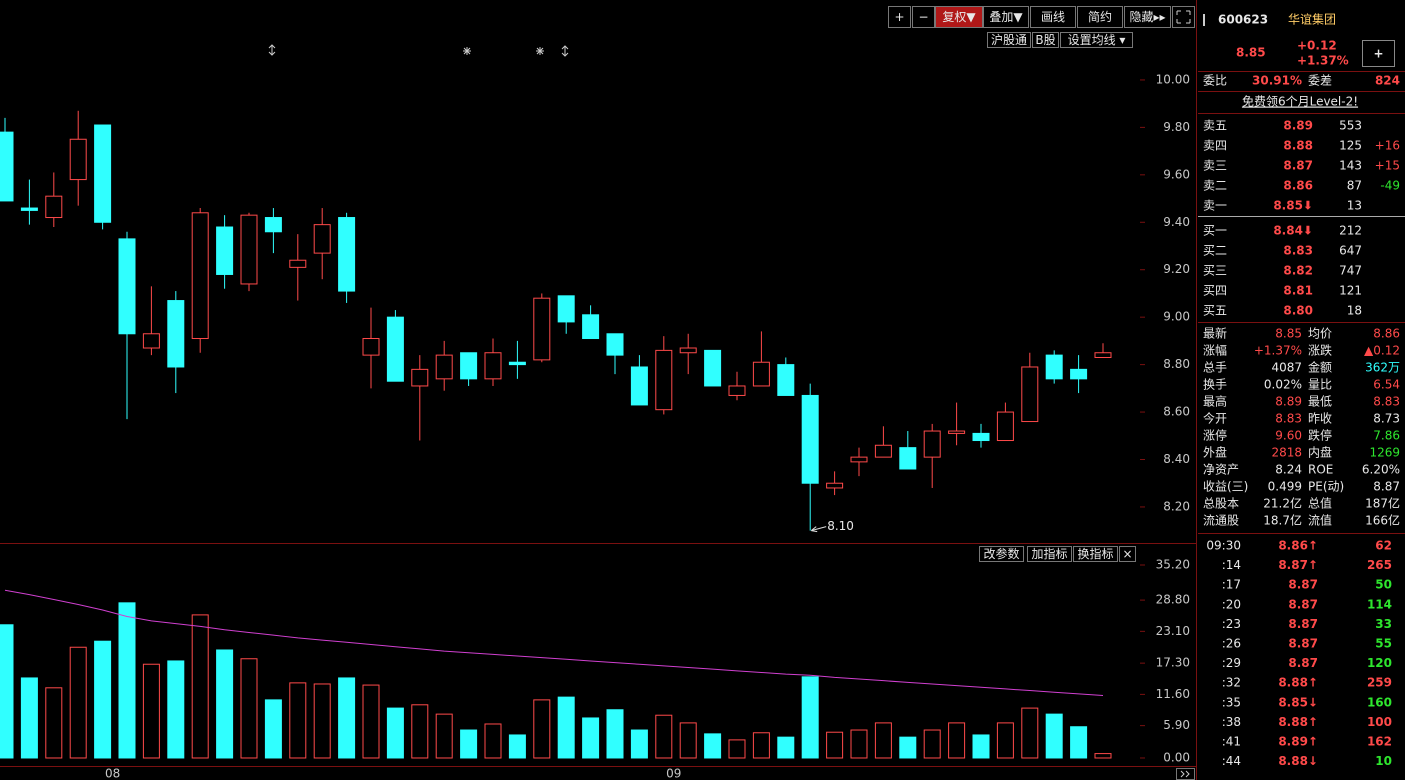 The image size is (1405, 780). I want to click on button-label: 画线, so click(1053, 17).